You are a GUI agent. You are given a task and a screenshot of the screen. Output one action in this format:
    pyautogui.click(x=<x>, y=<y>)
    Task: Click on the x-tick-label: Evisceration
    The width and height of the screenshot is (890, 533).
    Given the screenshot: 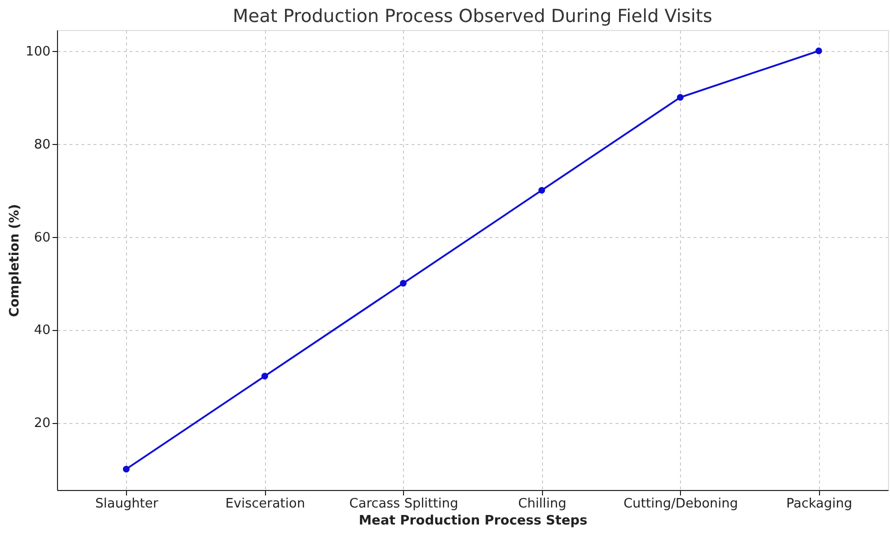 What is the action you would take?
    pyautogui.click(x=265, y=504)
    